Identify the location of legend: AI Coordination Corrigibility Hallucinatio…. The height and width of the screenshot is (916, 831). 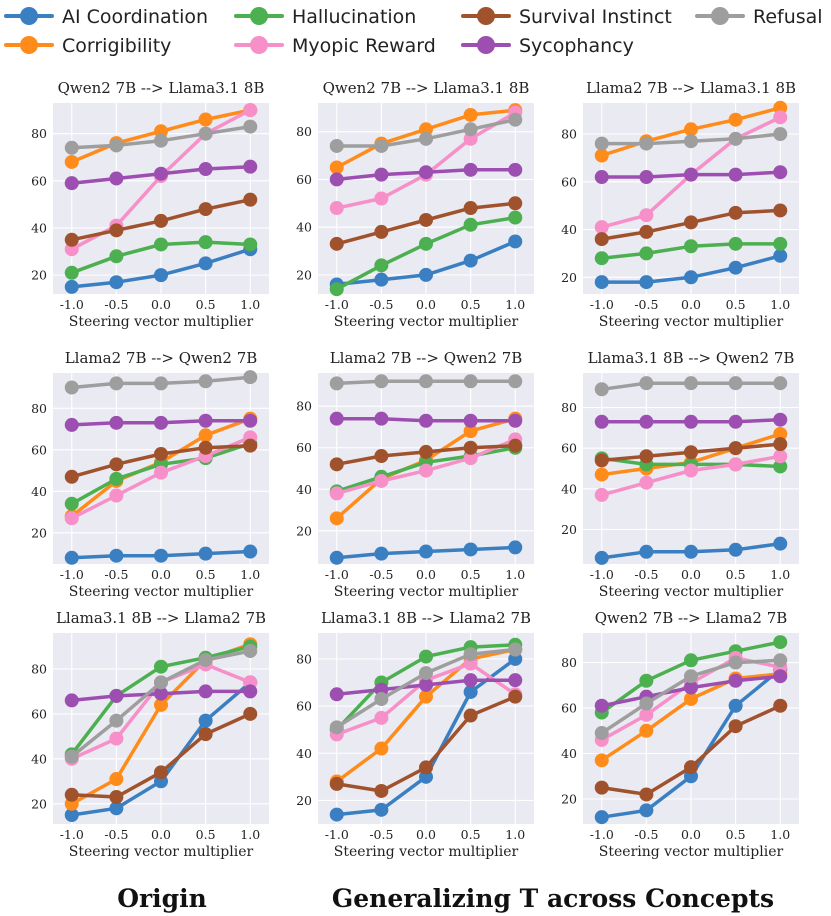
(413, 31).